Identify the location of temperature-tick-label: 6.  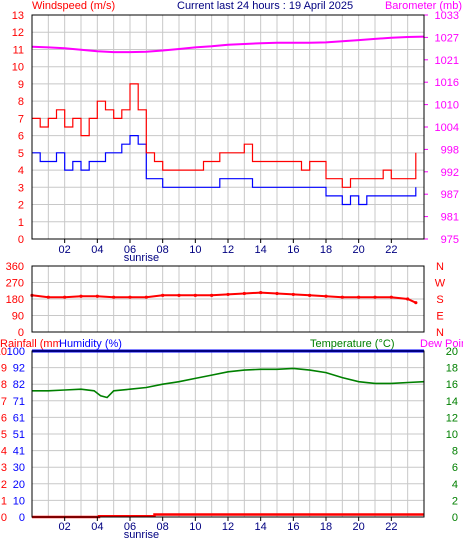
(455, 468).